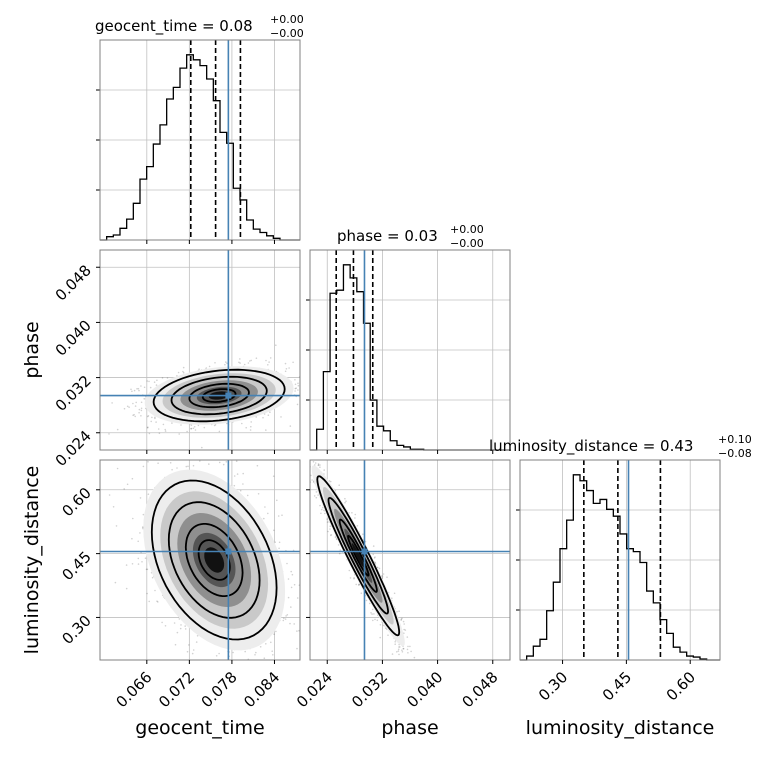  What do you see at coordinates (73, 282) in the screenshot?
I see `y-tick-label: 0.048` at bounding box center [73, 282].